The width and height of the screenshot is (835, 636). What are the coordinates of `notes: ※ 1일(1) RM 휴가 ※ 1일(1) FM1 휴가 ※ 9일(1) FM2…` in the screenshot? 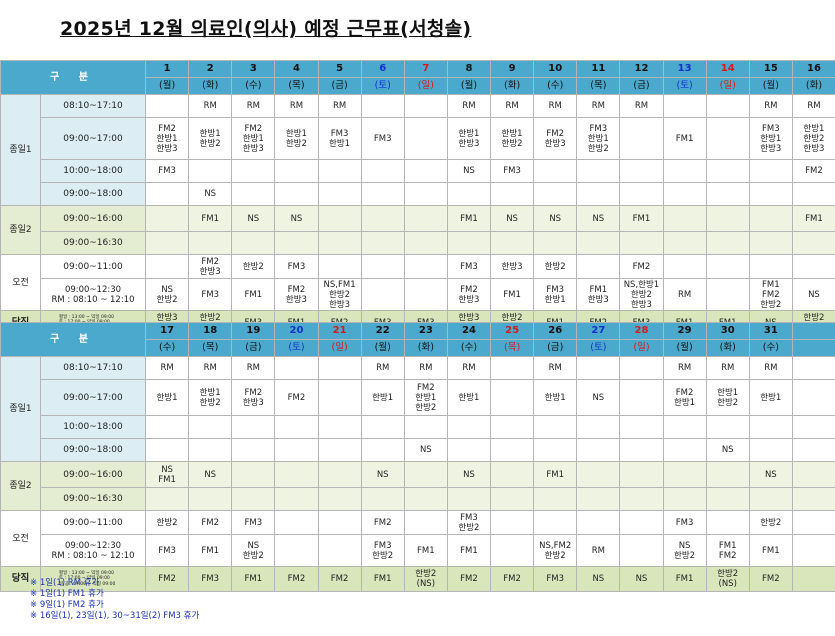 It's located at (114, 600).